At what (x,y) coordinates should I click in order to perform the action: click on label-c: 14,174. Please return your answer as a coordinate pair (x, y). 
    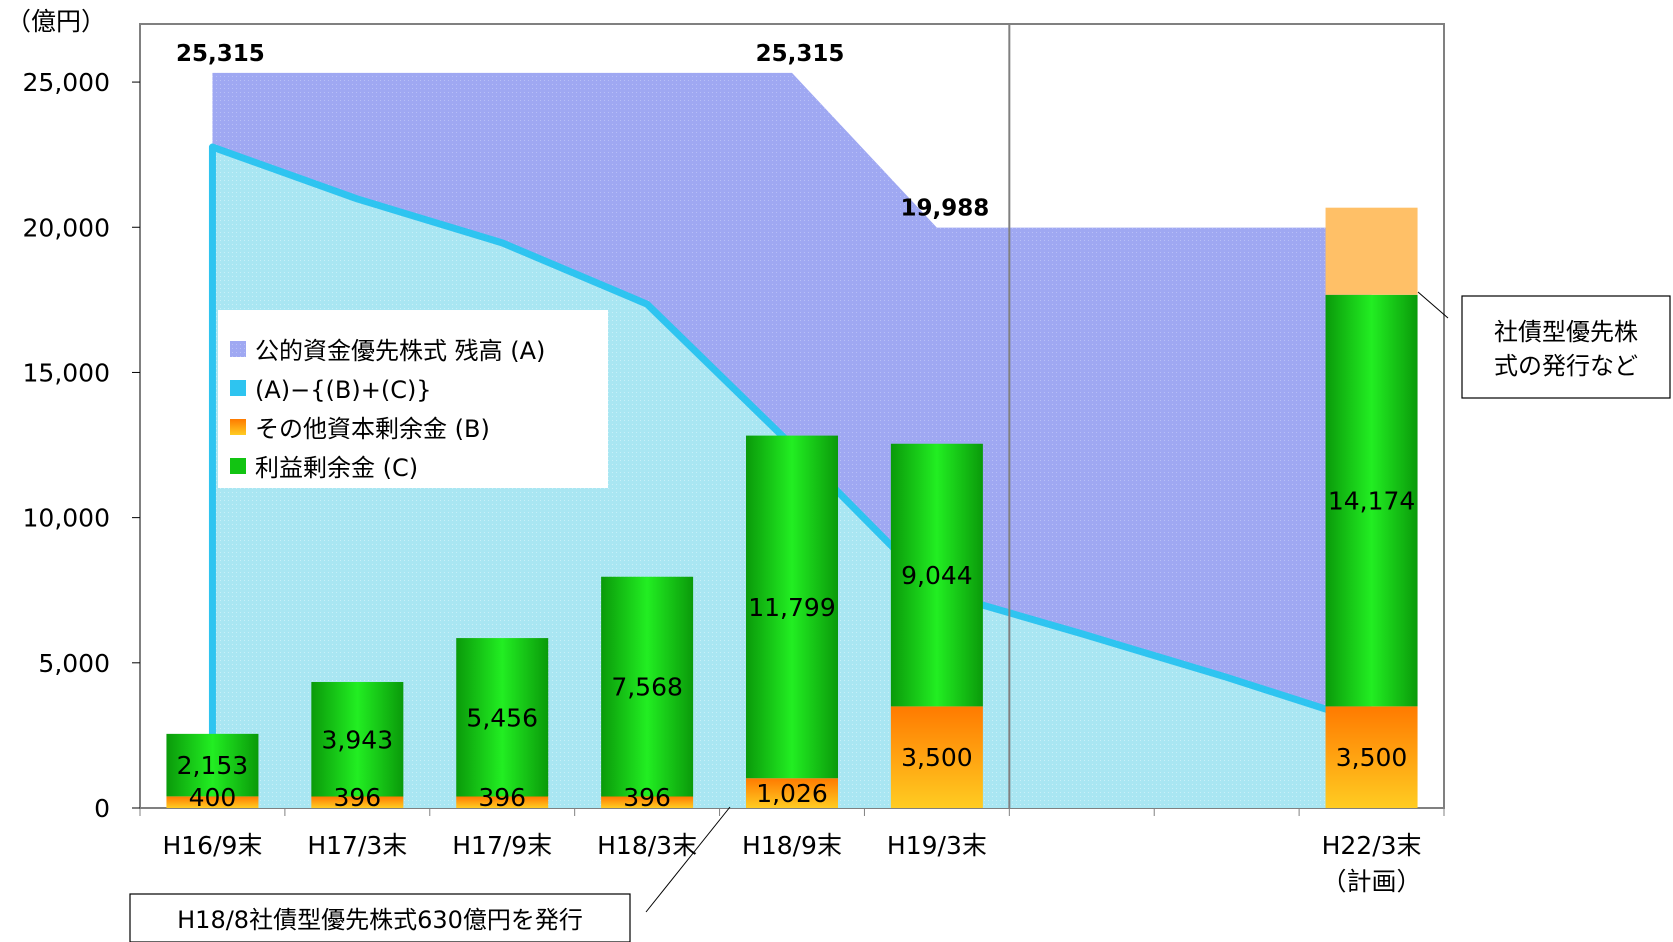
    Looking at the image, I should click on (1371, 501).